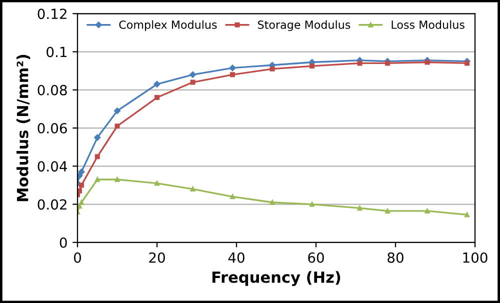  I want to click on y-tick-label: 0.08, so click(52, 90).